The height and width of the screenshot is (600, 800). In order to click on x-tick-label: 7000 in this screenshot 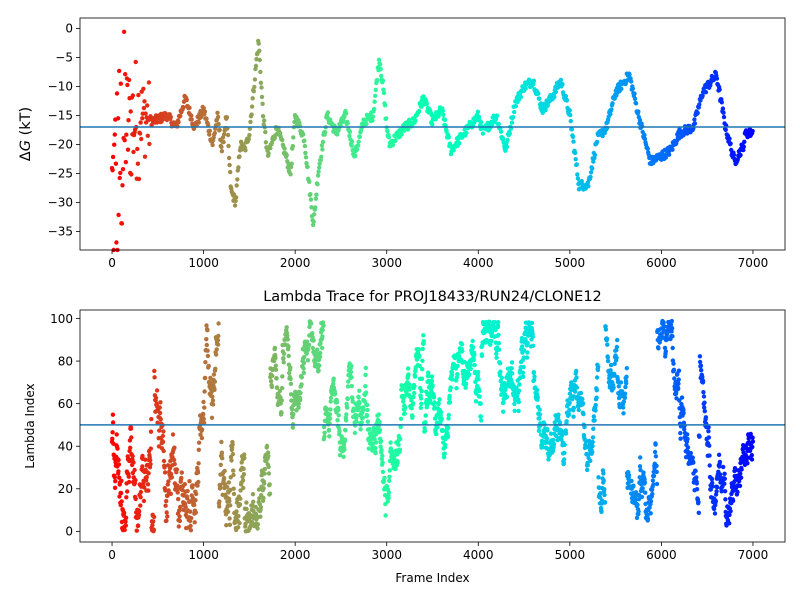, I will do `click(753, 555)`.